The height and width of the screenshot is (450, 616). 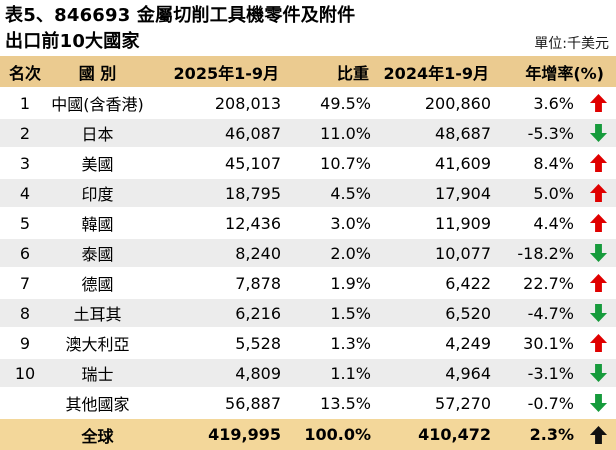 I want to click on yoy-cell: 30.1%, so click(x=548, y=343).